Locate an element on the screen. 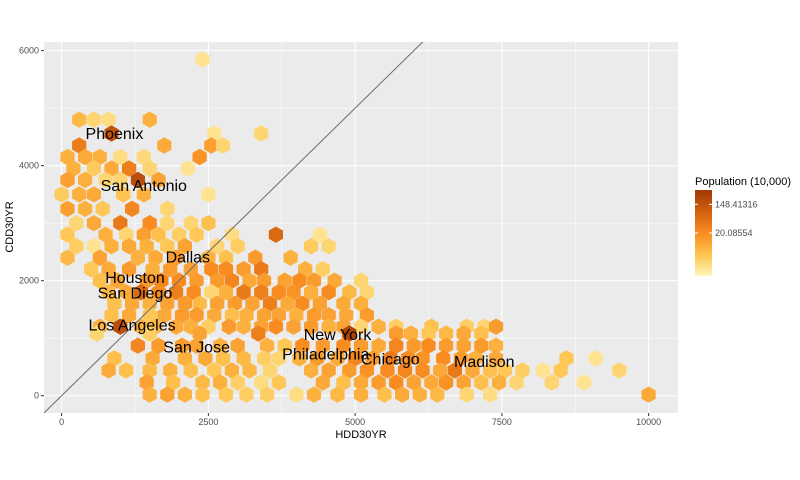 Image resolution: width=800 pixels, height=480 pixels. city-label: New York is located at coordinates (338, 335).